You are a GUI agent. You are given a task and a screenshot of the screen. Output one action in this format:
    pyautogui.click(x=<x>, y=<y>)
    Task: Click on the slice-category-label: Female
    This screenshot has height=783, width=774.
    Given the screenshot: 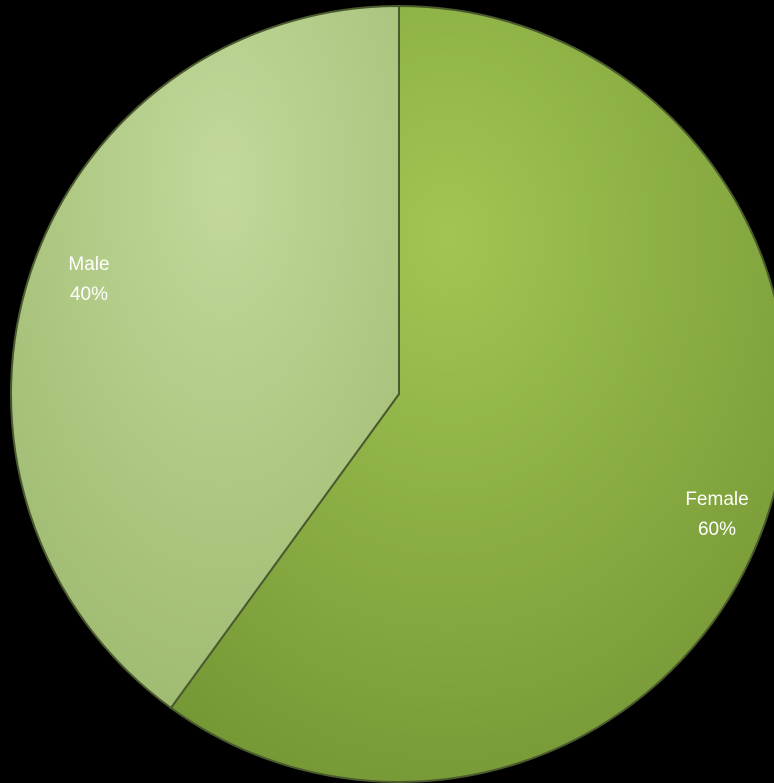 What is the action you would take?
    pyautogui.click(x=716, y=499)
    